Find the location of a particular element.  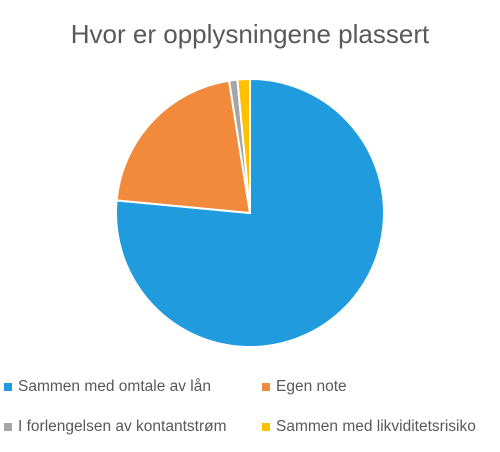

legend-label: Egen note is located at coordinates (311, 386).